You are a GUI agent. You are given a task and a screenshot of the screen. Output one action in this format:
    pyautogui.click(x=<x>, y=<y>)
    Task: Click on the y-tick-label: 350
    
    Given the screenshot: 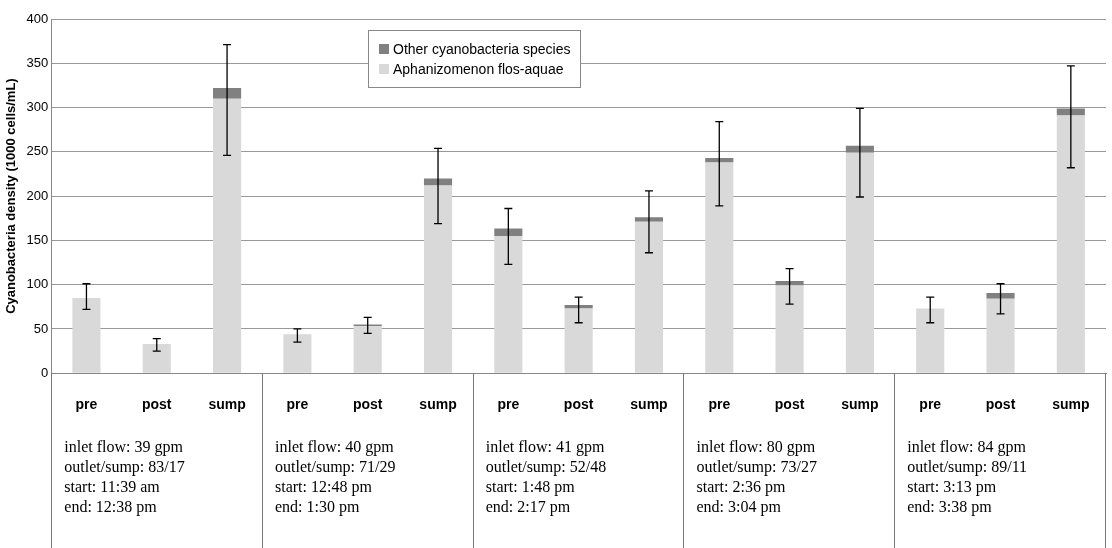 What is the action you would take?
    pyautogui.click(x=37, y=62)
    